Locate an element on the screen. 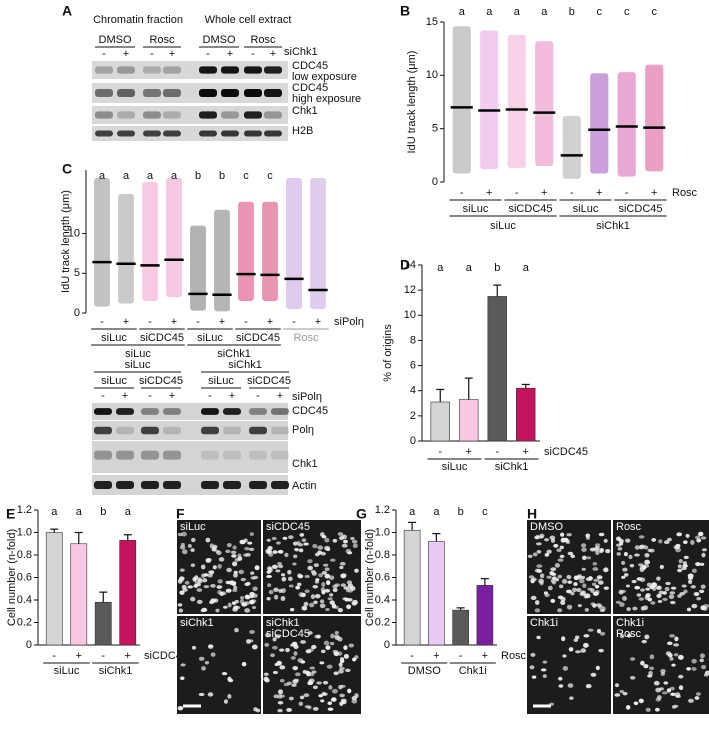  super-group-label: siLuc is located at coordinates (455, 467).